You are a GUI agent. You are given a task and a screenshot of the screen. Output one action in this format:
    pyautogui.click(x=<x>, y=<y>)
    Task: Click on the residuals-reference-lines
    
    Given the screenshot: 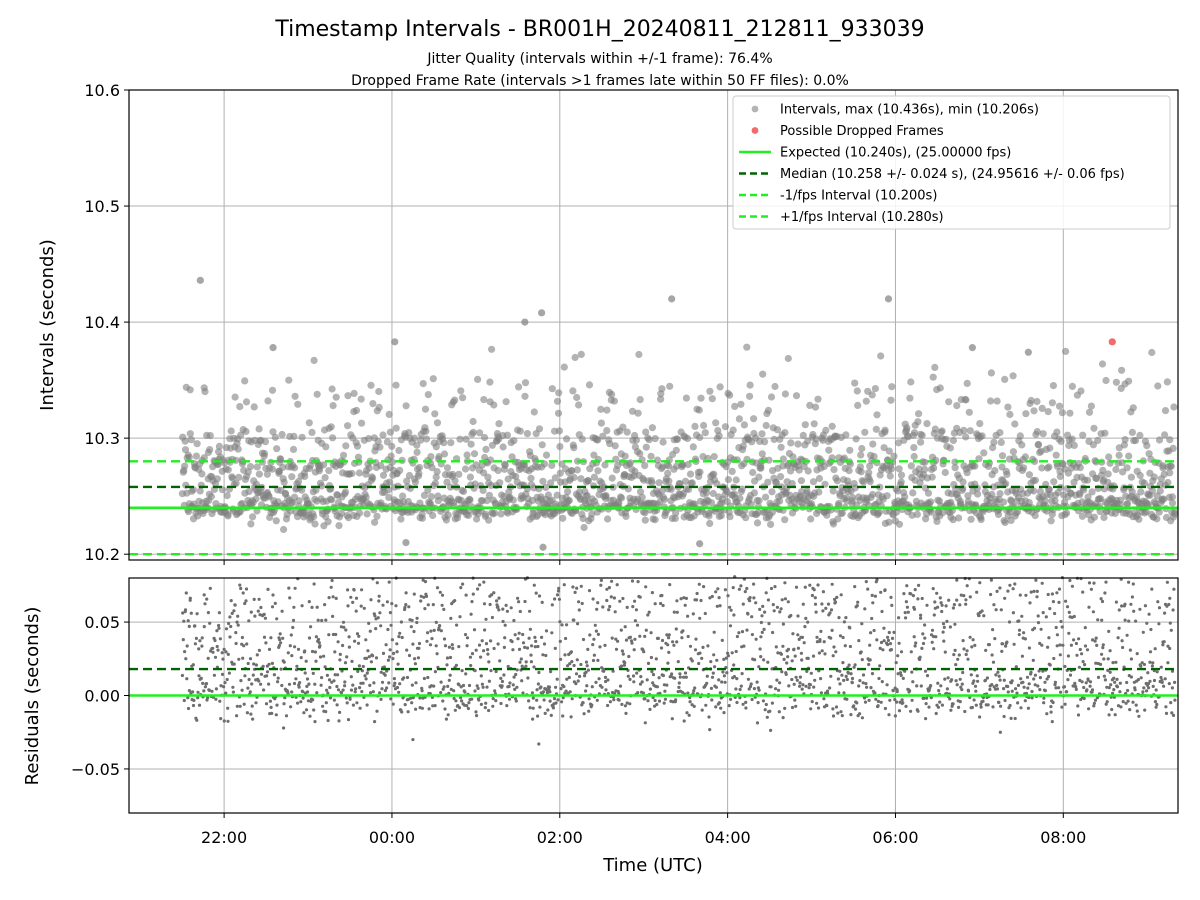 What is the action you would take?
    pyautogui.click(x=653, y=682)
    